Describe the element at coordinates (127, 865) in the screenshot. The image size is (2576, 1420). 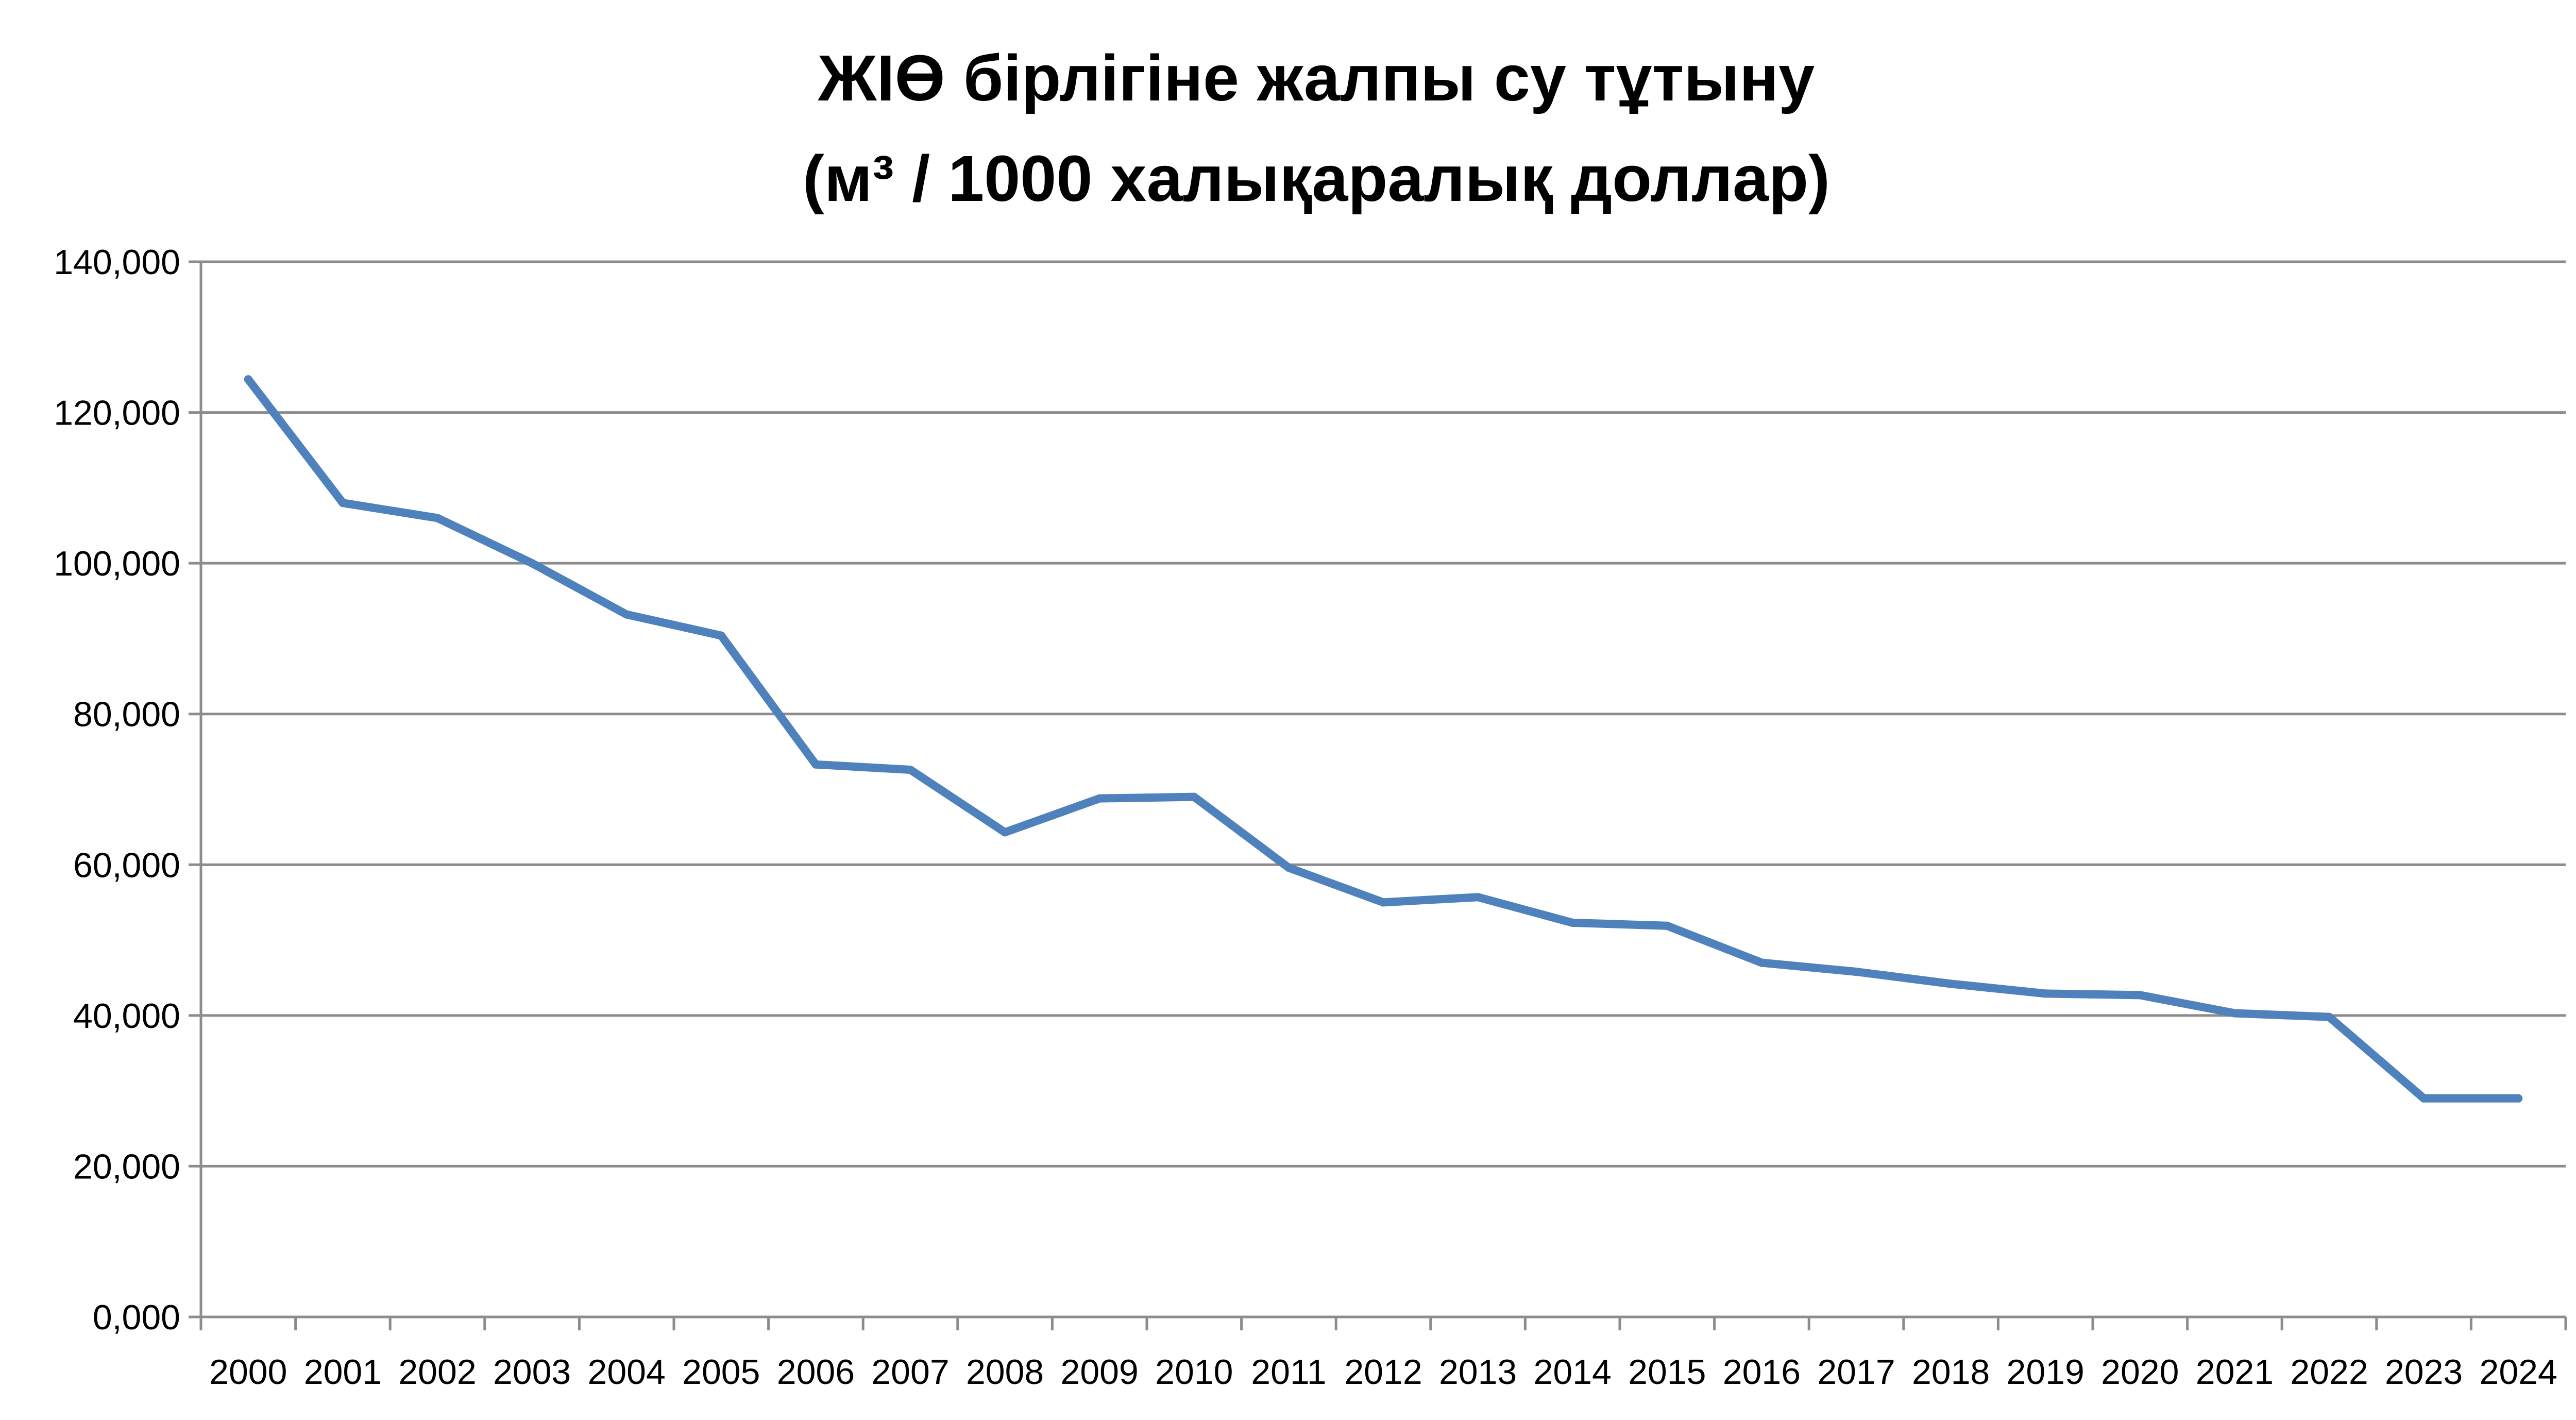
I see `y-tick-label: 60,000` at that location.